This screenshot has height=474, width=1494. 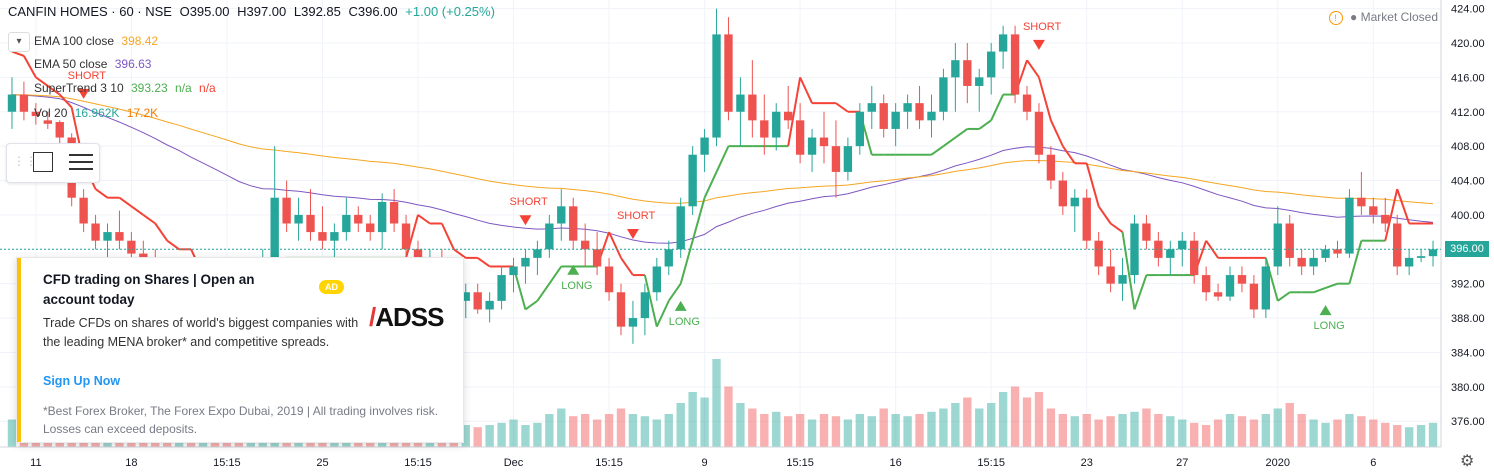 What do you see at coordinates (43, 162) in the screenshot?
I see `rectangle-tool-icon` at bounding box center [43, 162].